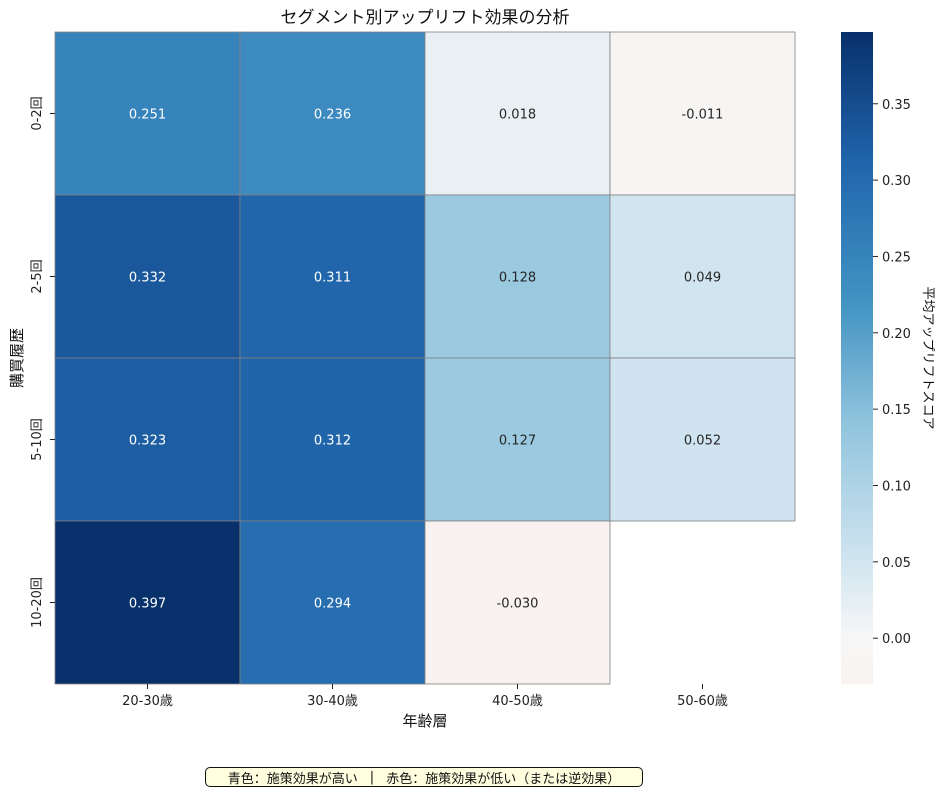  What do you see at coordinates (37, 602) in the screenshot?
I see `y-tick-label: 10-20回` at bounding box center [37, 602].